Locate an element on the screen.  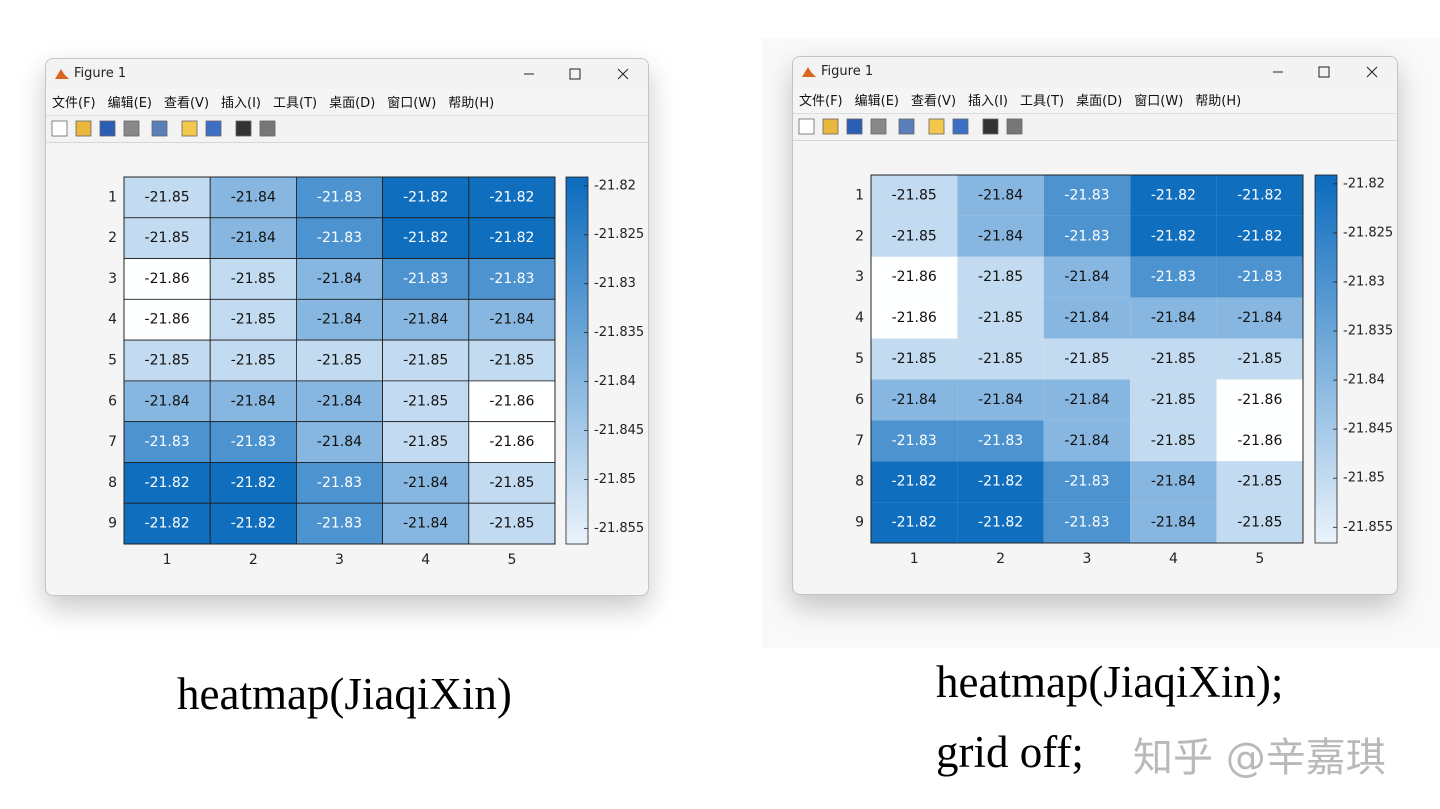
caption: heatmap(JiaqiXin) is located at coordinates (344, 694).